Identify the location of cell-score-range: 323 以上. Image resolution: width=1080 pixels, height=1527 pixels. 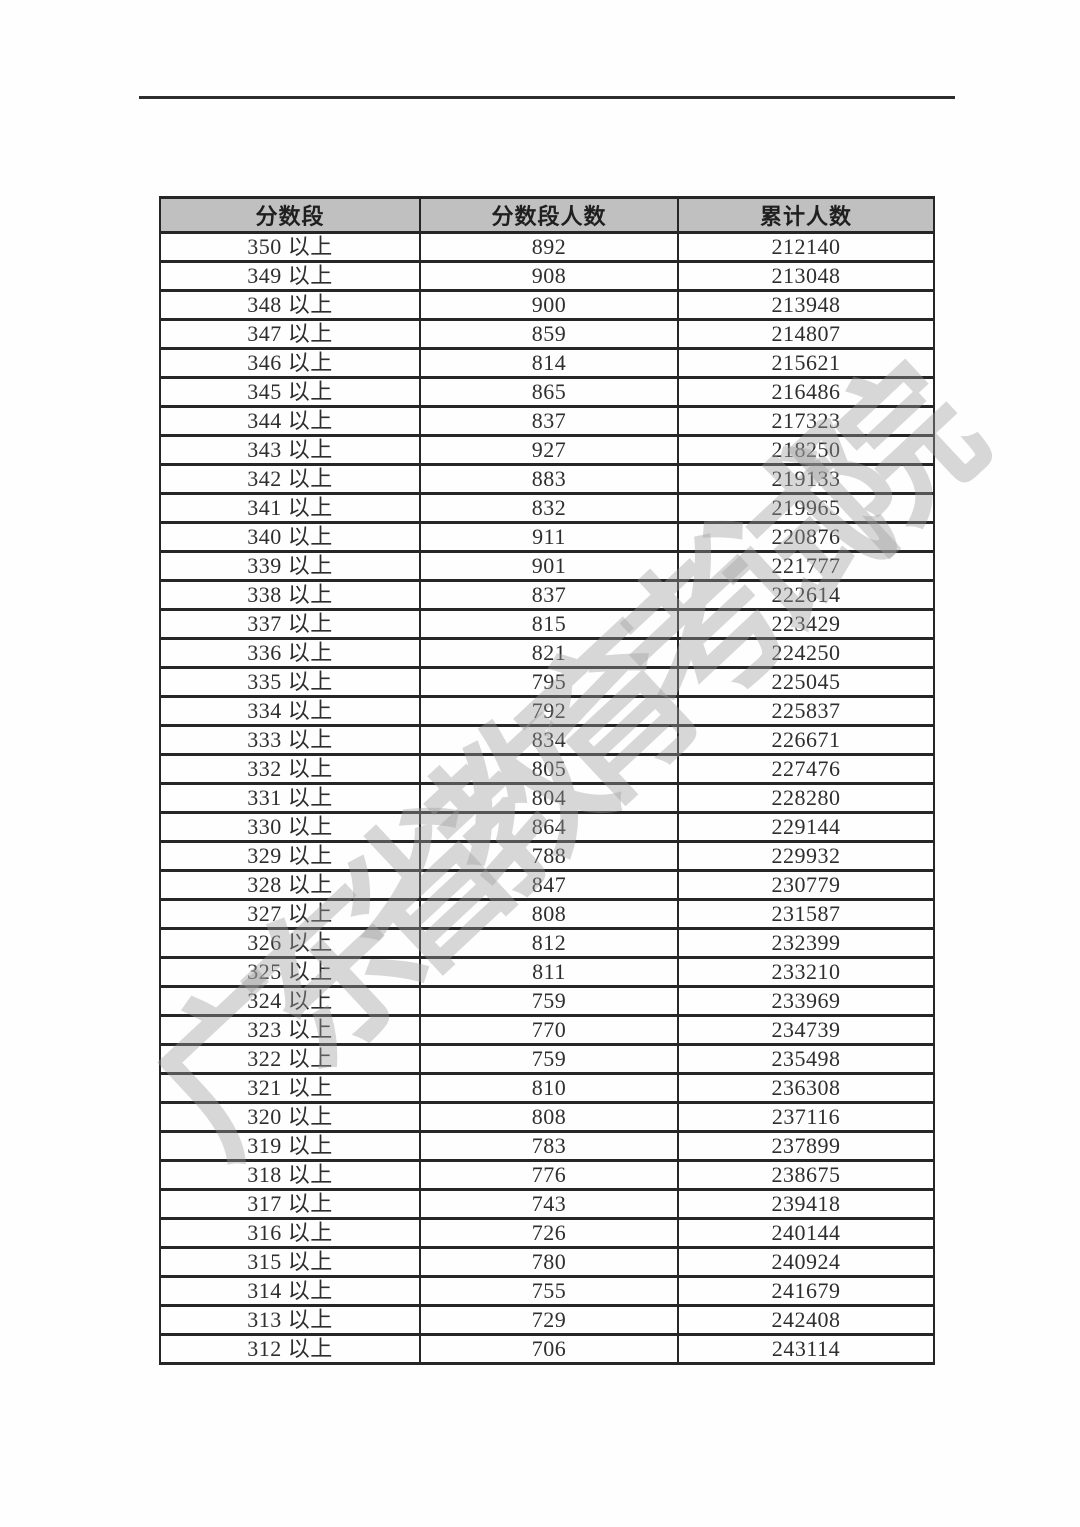
(290, 1030).